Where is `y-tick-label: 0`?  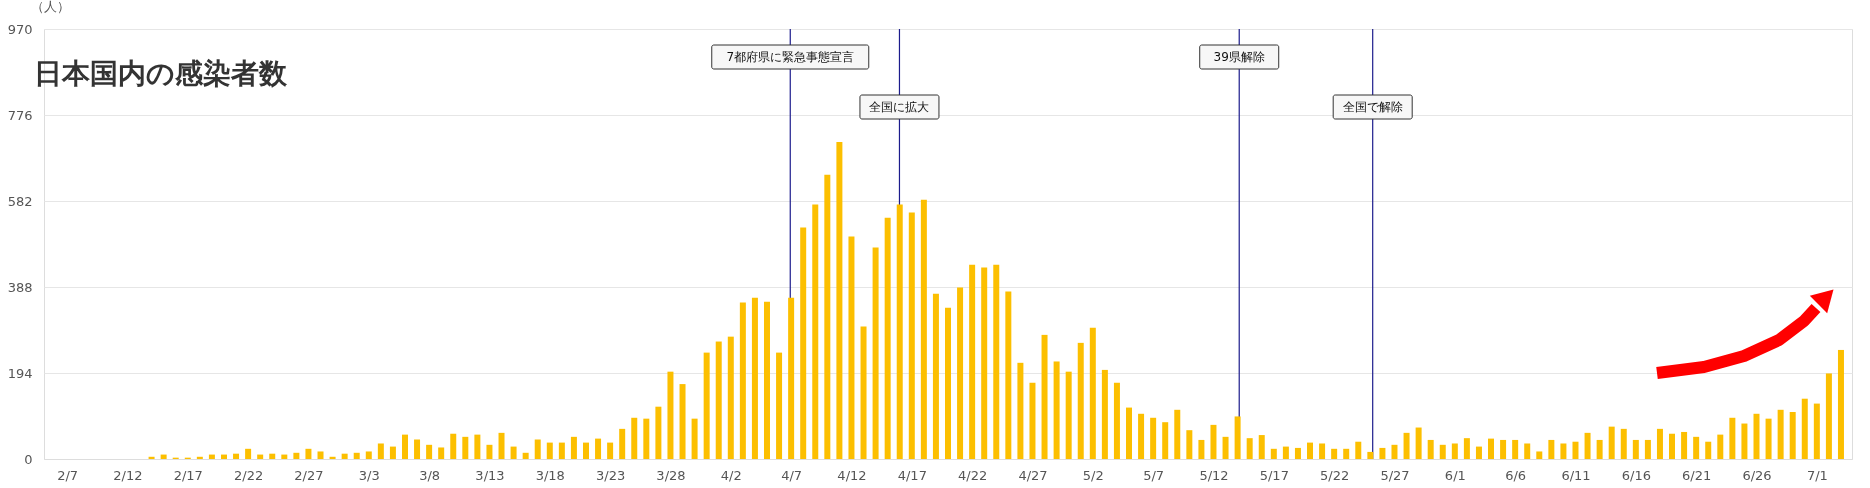 y-tick-label: 0 is located at coordinates (28, 459).